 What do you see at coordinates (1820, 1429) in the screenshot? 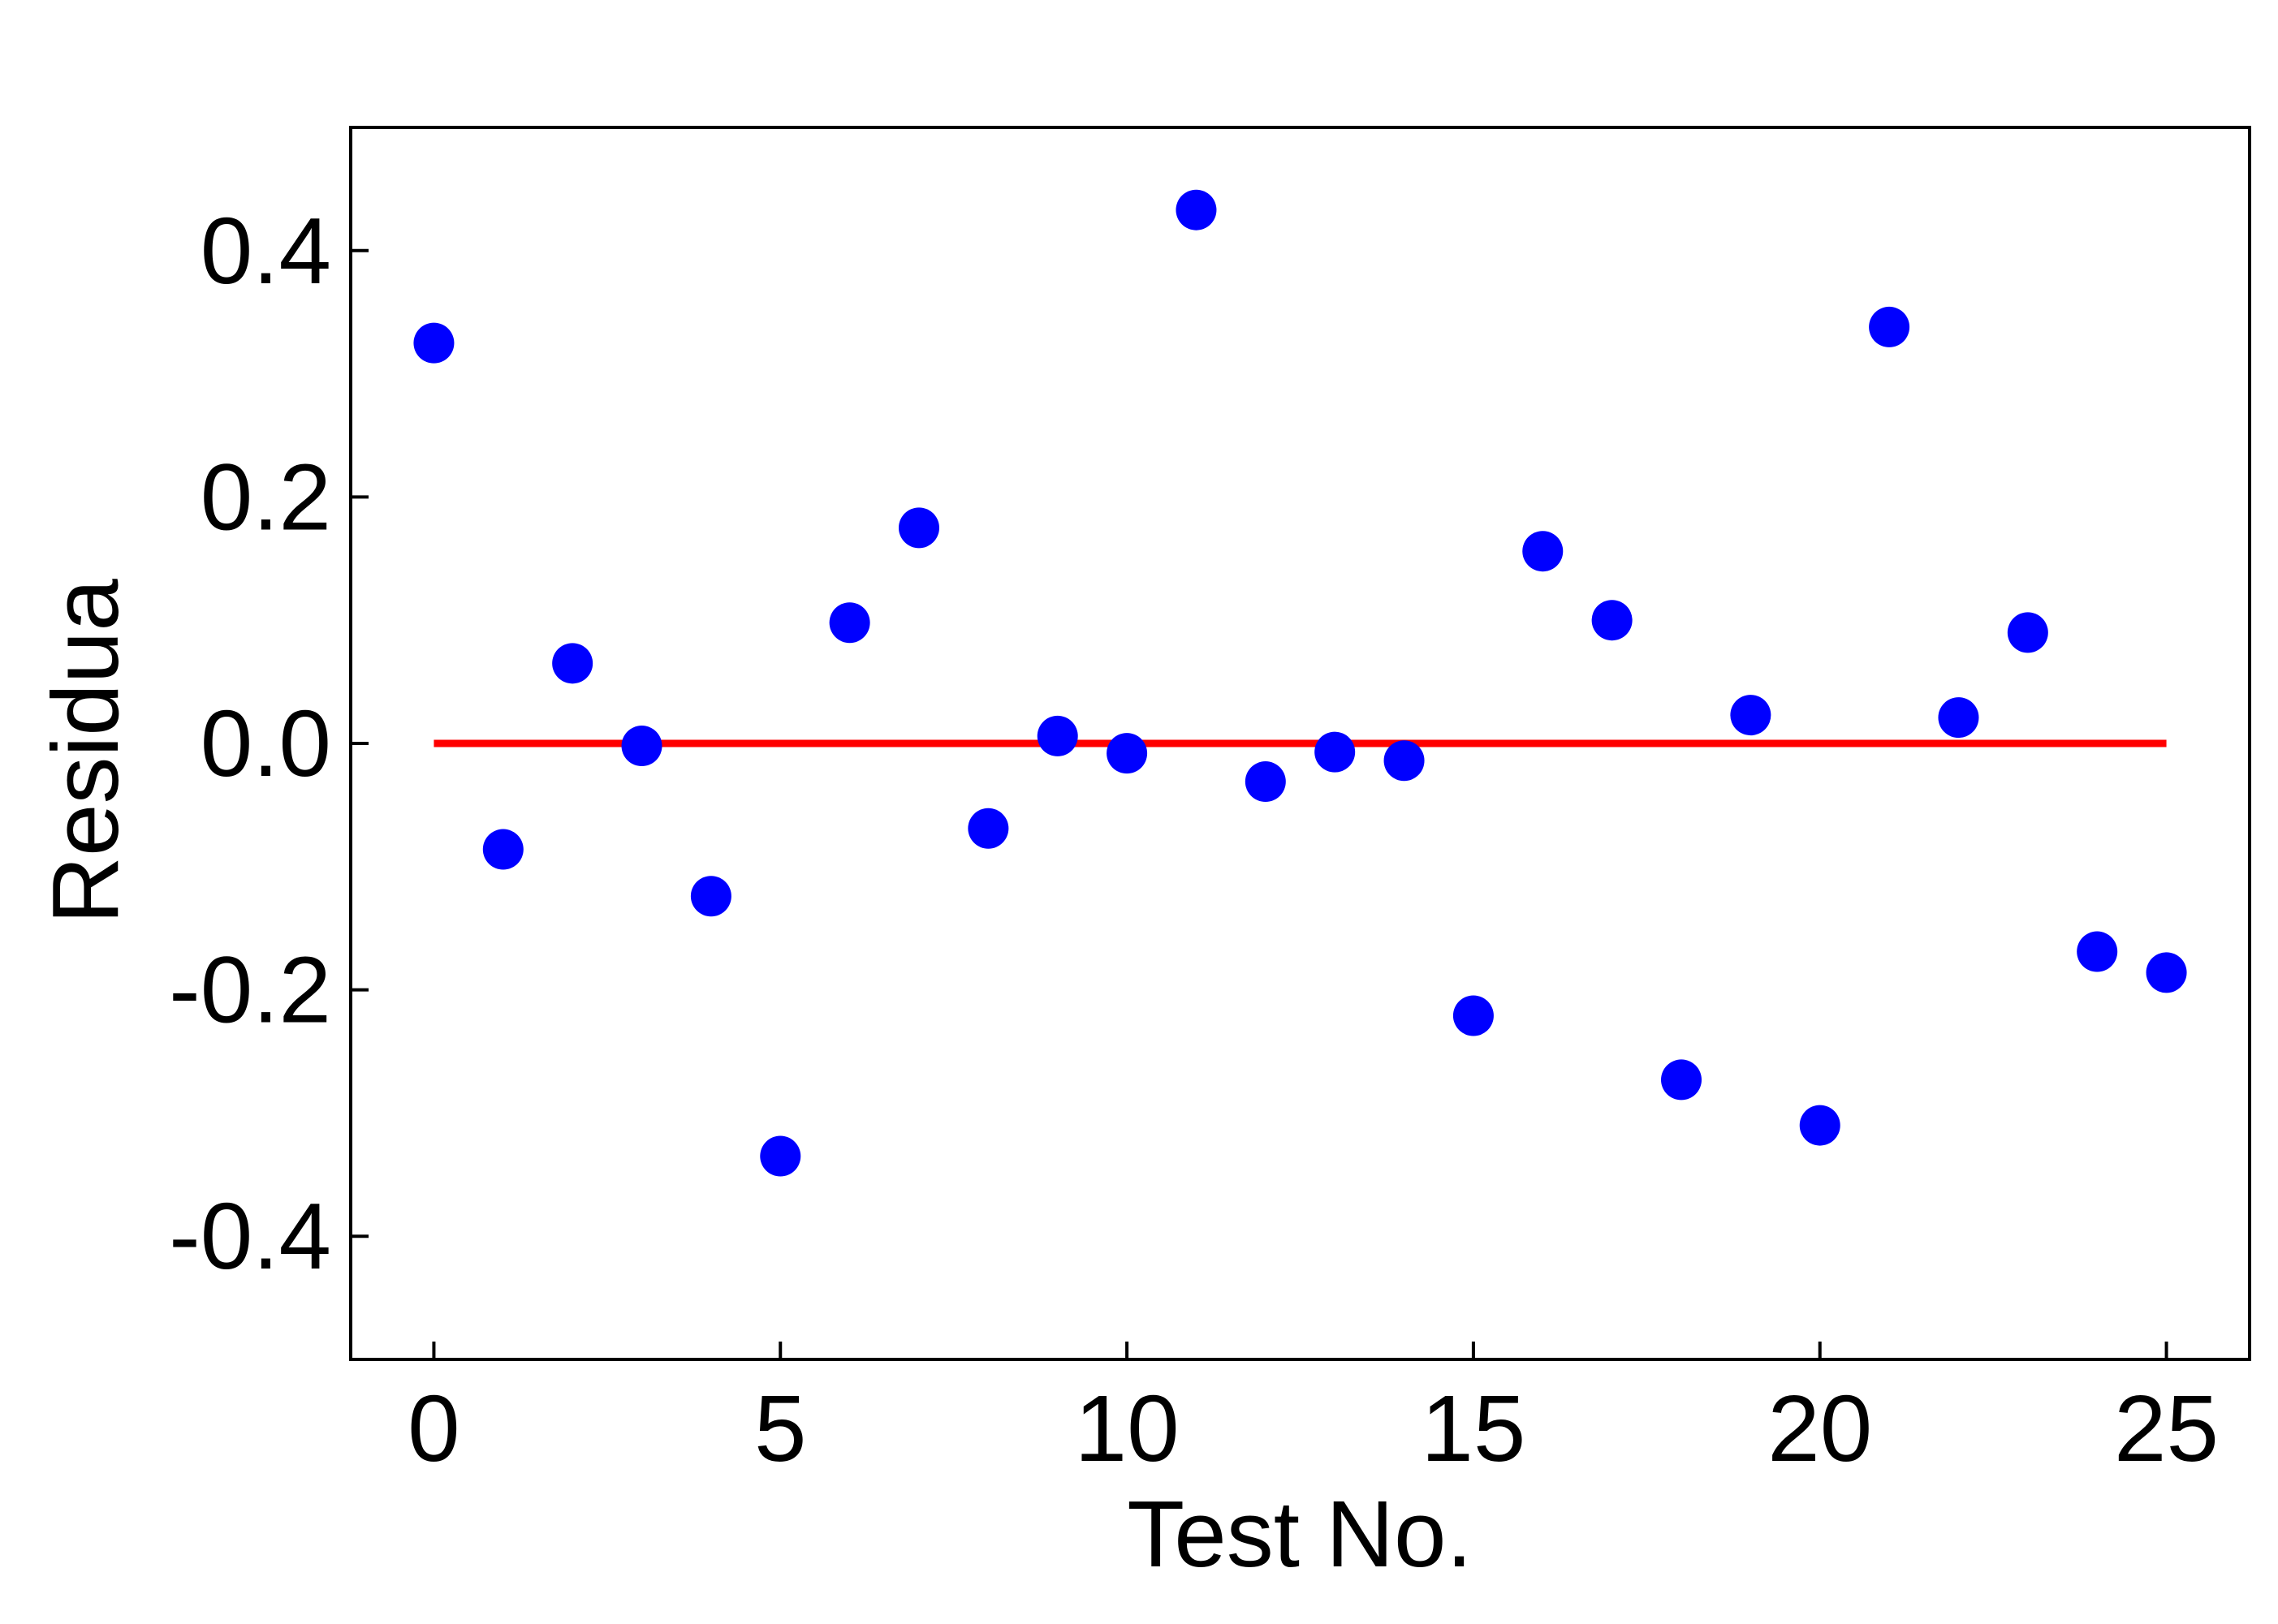
I see `x-tick-label: 20` at bounding box center [1820, 1429].